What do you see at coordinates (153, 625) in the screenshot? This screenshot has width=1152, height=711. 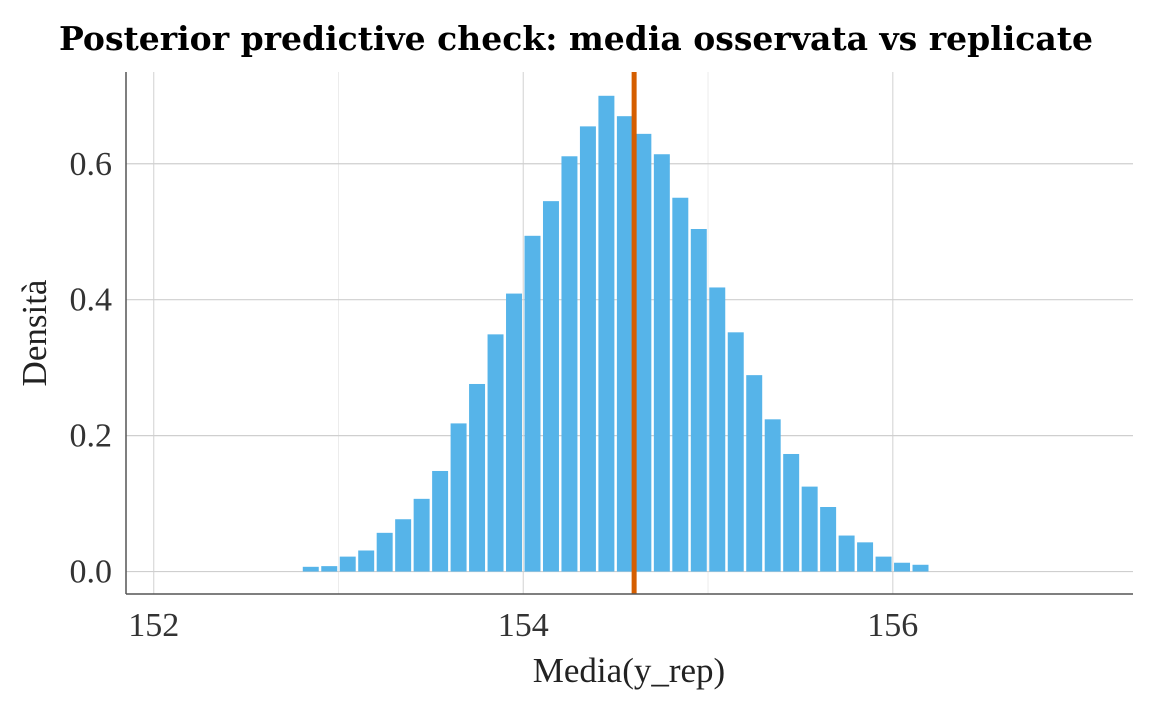 I see `x-tick-label: 152` at bounding box center [153, 625].